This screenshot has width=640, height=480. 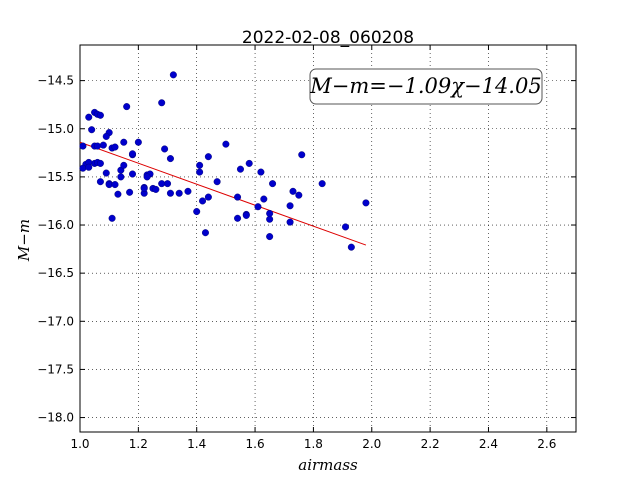 What do you see at coordinates (55, 81) in the screenshot?
I see `y-tick-label: −14.5` at bounding box center [55, 81].